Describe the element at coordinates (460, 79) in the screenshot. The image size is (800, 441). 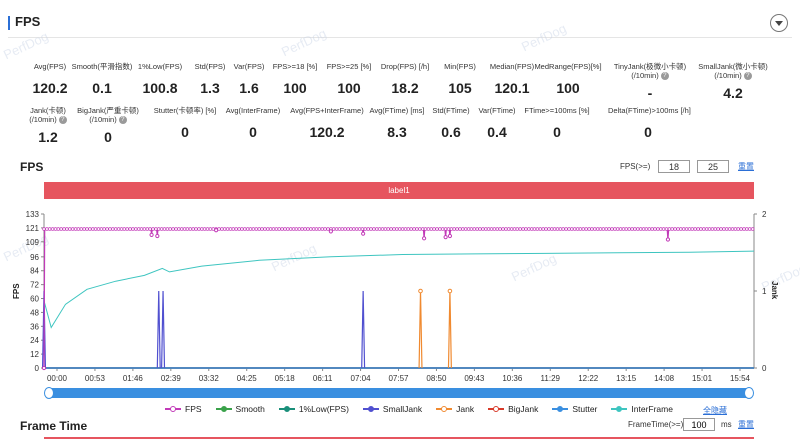
I see `metric-item: Min(FPS) 105` at that location.